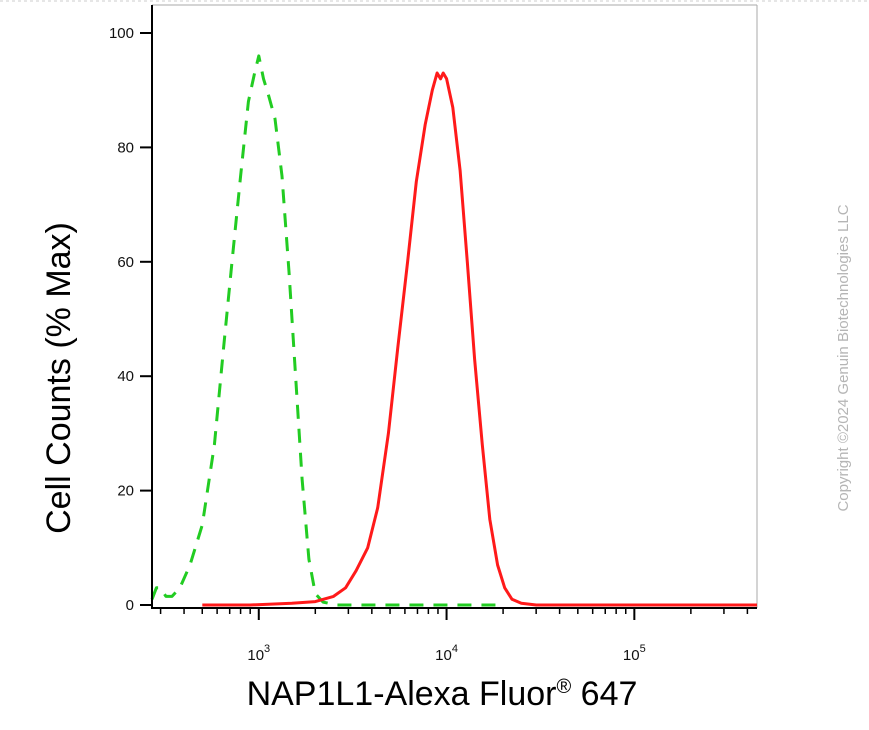  Describe the element at coordinates (130, 319) in the screenshot. I see `y-ticks: 0 20 40 60 80 100` at that location.